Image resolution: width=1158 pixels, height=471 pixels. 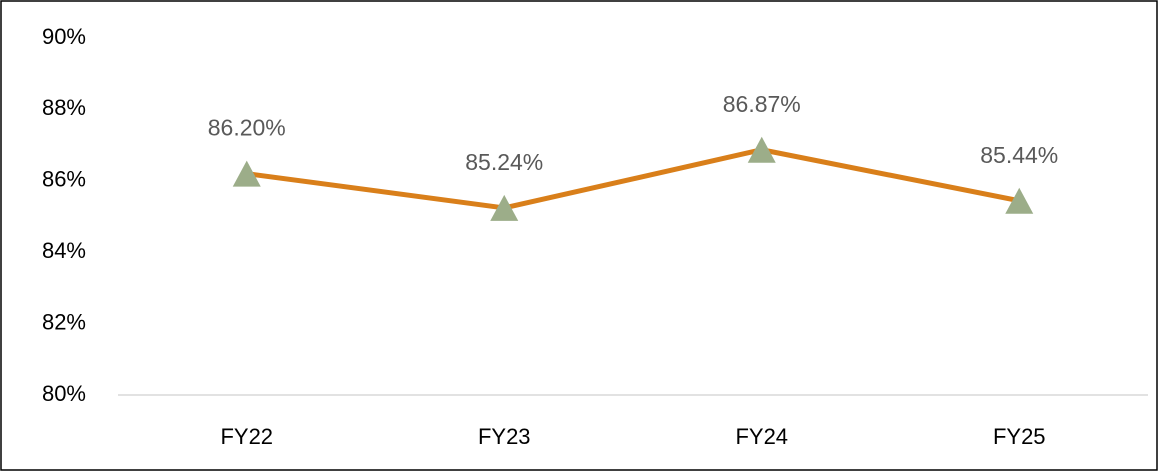 I want to click on data-label: 86.20%, so click(x=247, y=128).